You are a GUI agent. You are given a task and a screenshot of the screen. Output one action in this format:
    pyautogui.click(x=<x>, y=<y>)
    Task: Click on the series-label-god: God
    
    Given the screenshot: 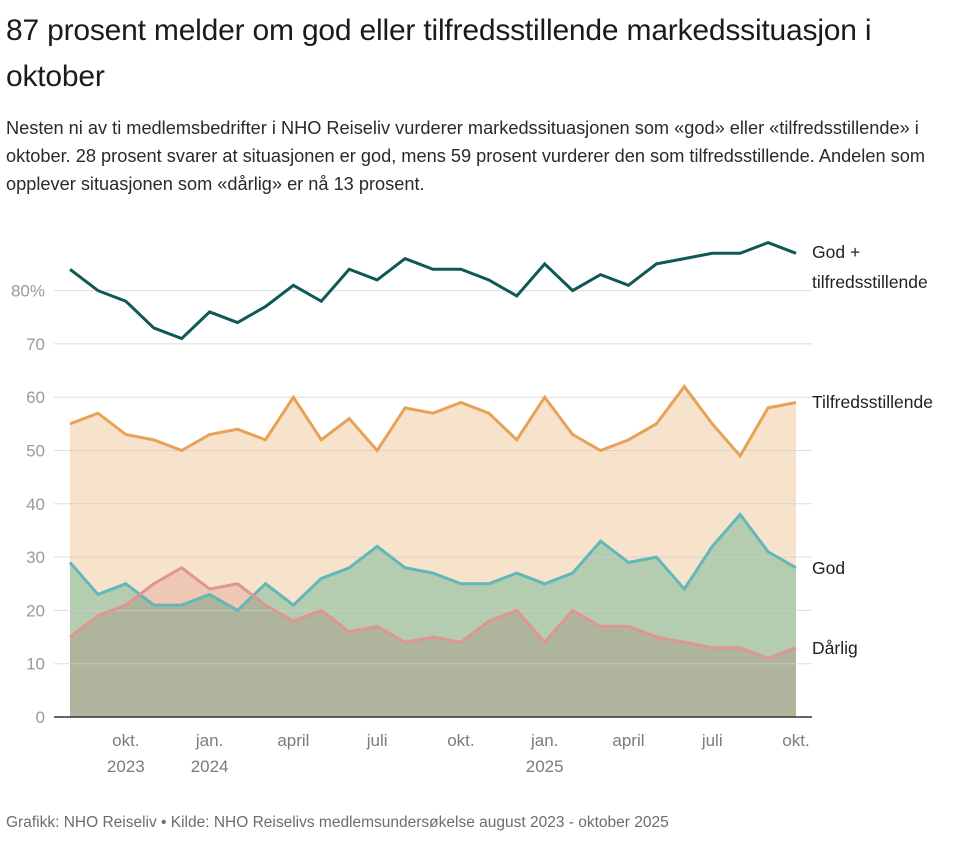 What is the action you would take?
    pyautogui.click(x=828, y=568)
    